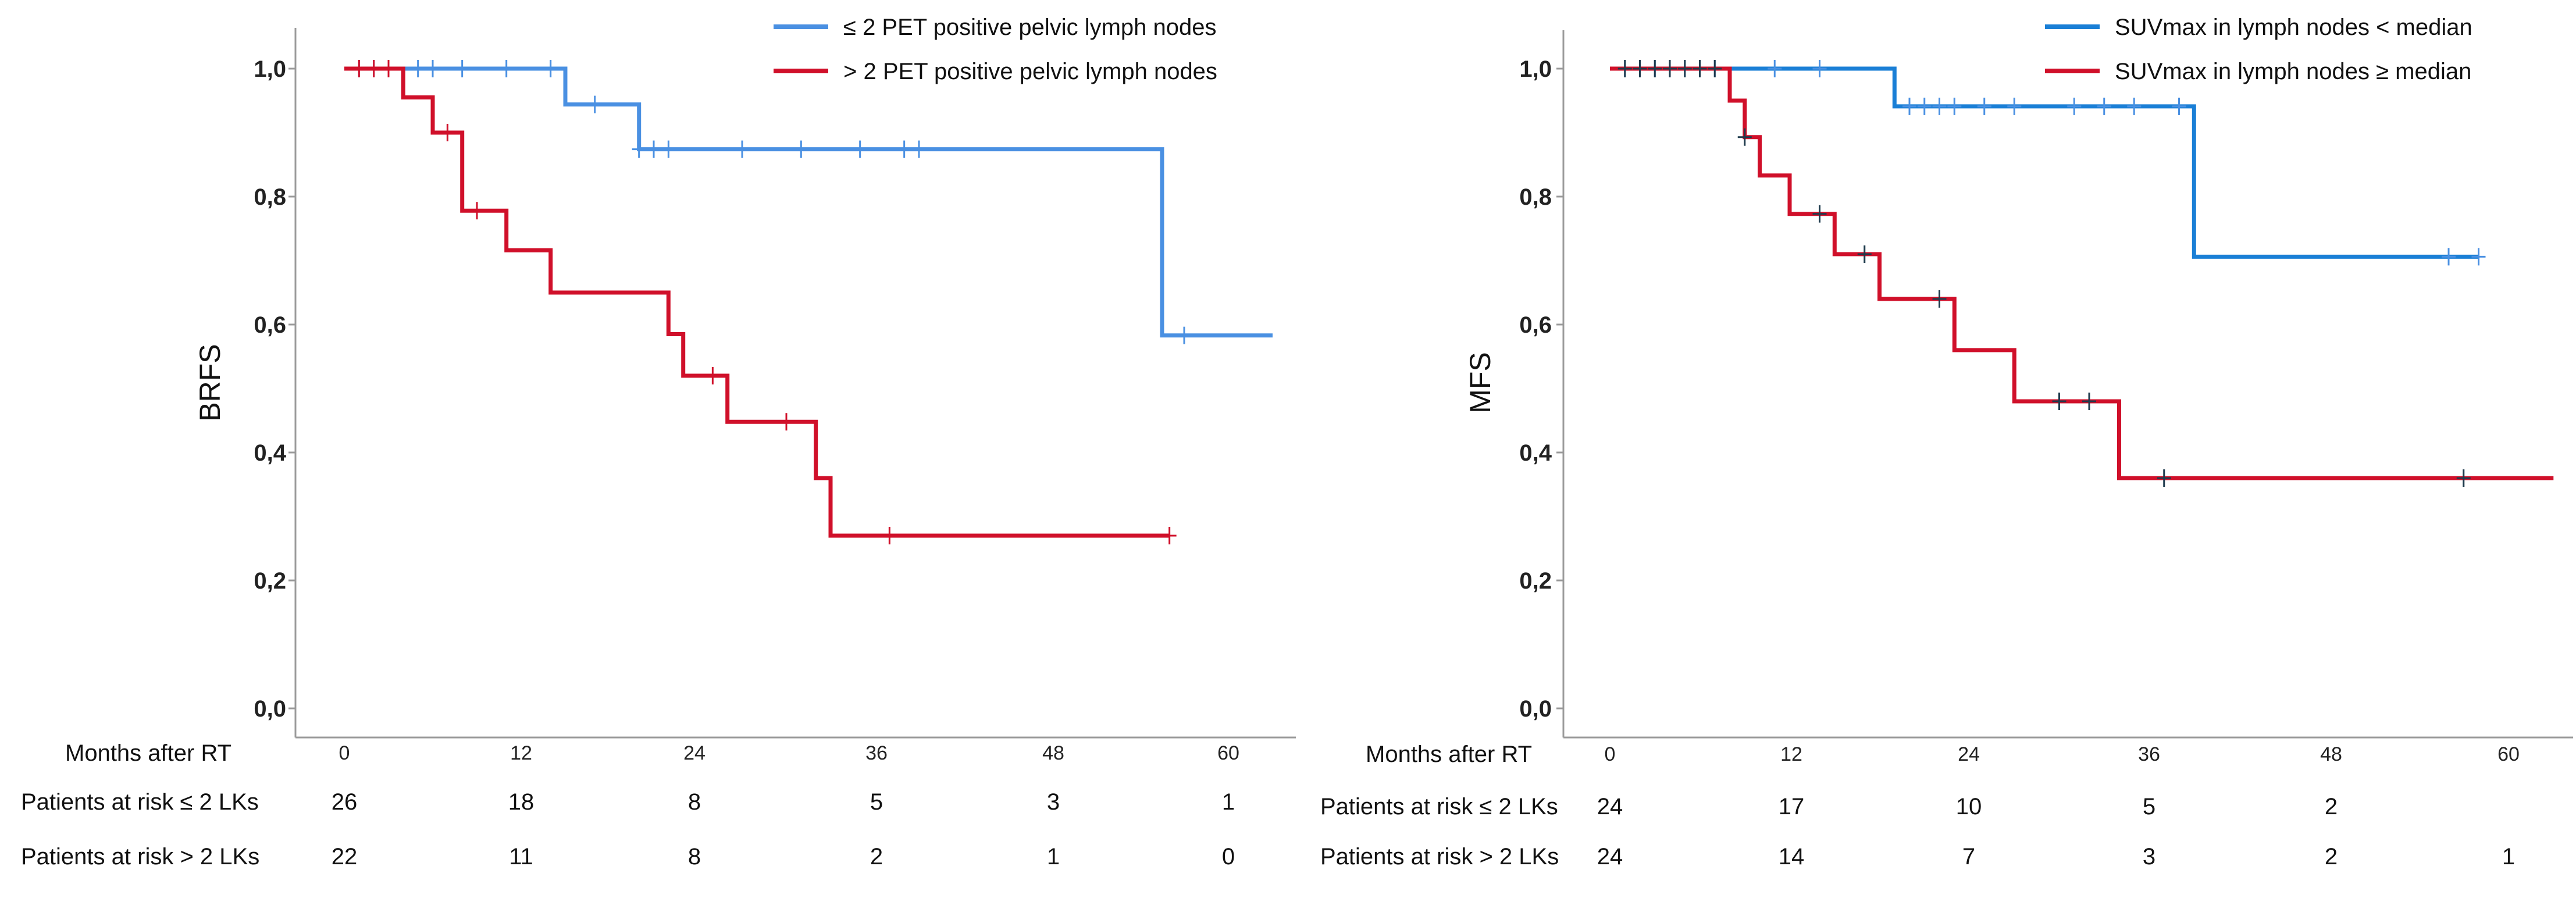 The width and height of the screenshot is (2576, 898). Describe the element at coordinates (345, 857) in the screenshot. I see `risk-table-value: 22` at that location.